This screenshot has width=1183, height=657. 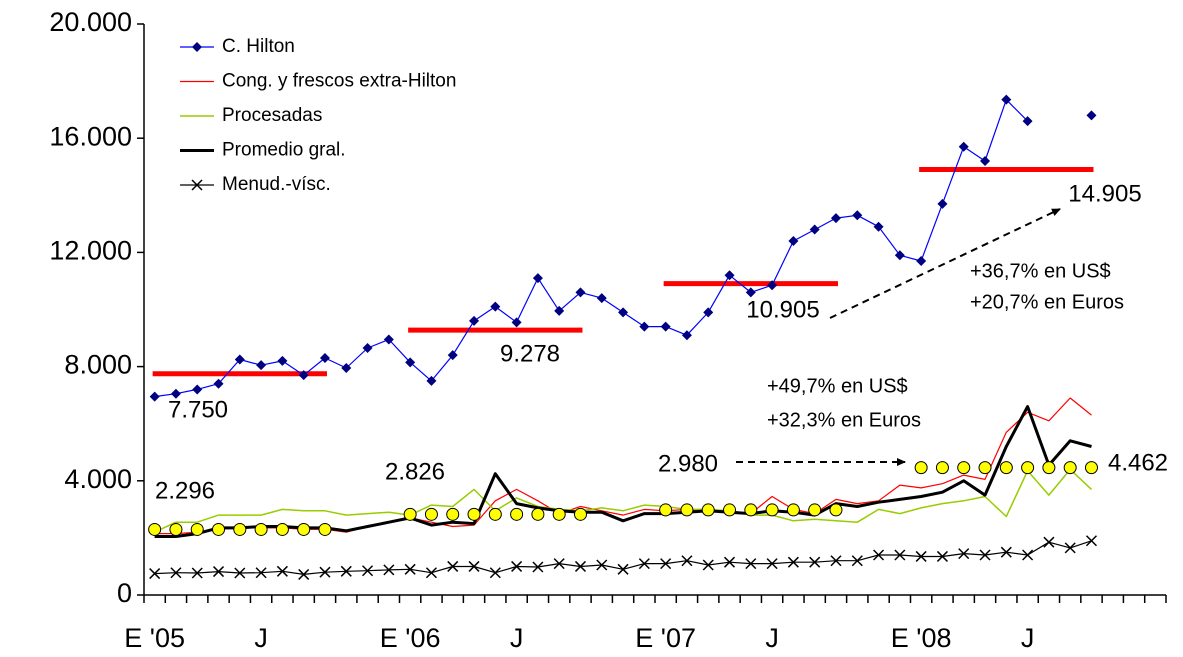 I want to click on legend-label: Procesadas, so click(x=272, y=115).